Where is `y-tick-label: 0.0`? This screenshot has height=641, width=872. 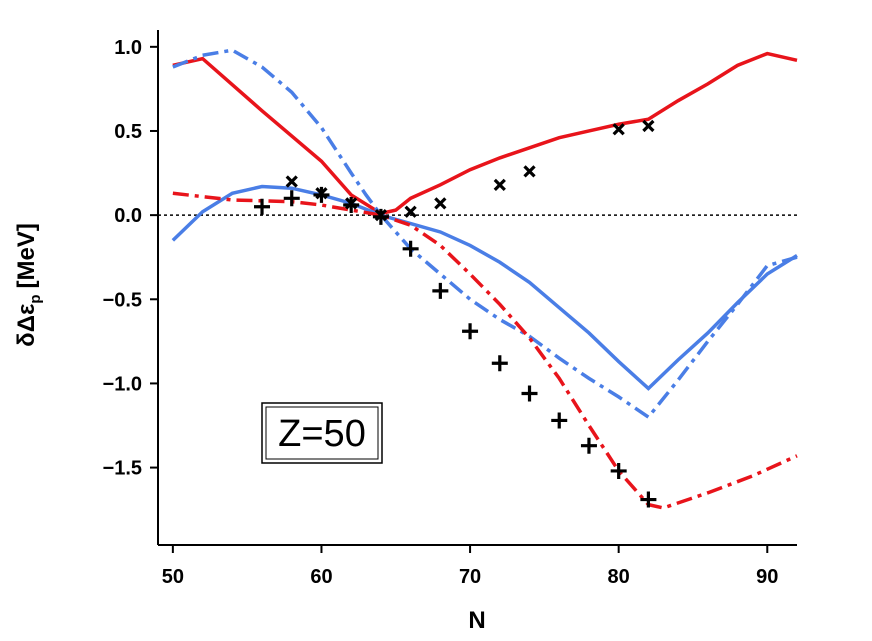
y-tick-label: 0.0 is located at coordinates (128, 216).